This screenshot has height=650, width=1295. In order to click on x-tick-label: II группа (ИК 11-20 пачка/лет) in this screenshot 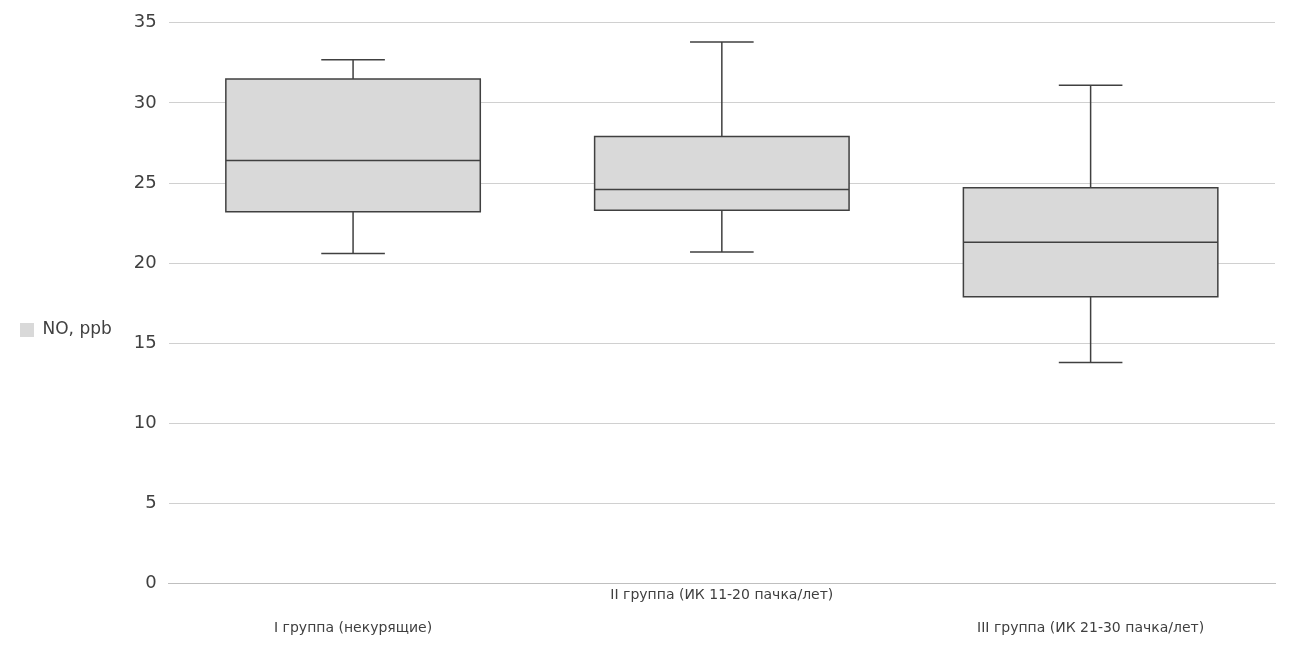, I will do `click(722, 593)`.